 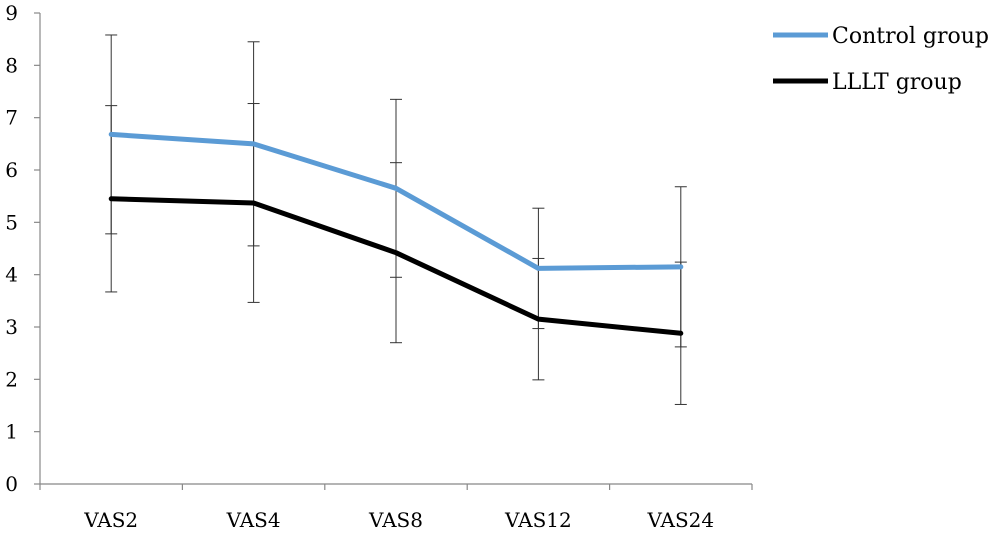 I want to click on y-tick-label: 3, so click(x=11, y=327).